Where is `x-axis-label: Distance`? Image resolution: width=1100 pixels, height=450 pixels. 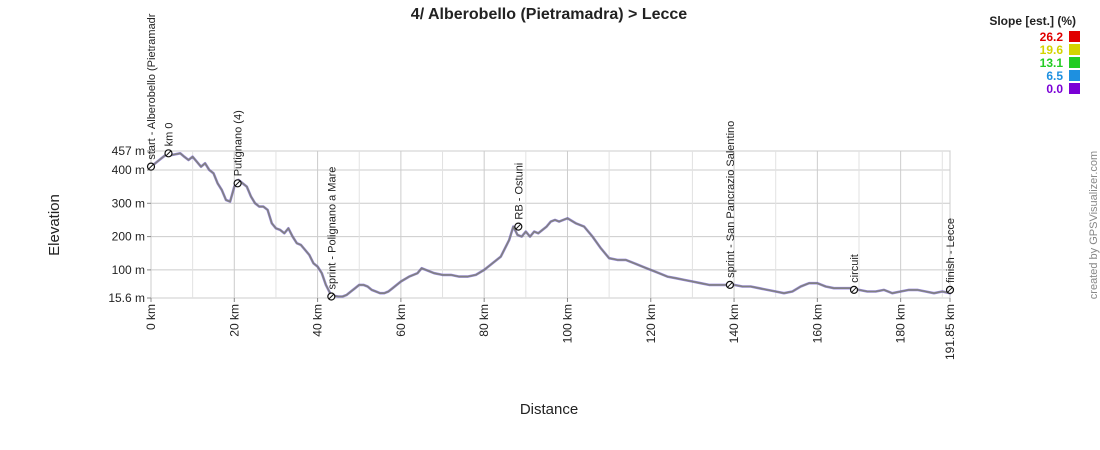
x-axis-label: Distance is located at coordinates (549, 409).